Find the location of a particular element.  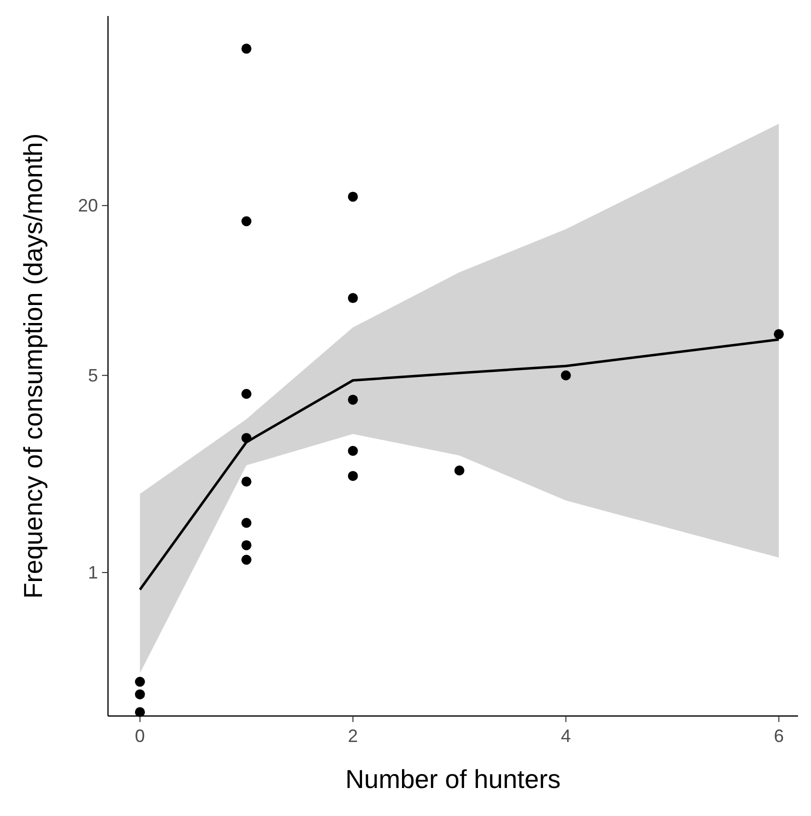

x-tick-label: 6 is located at coordinates (779, 736).